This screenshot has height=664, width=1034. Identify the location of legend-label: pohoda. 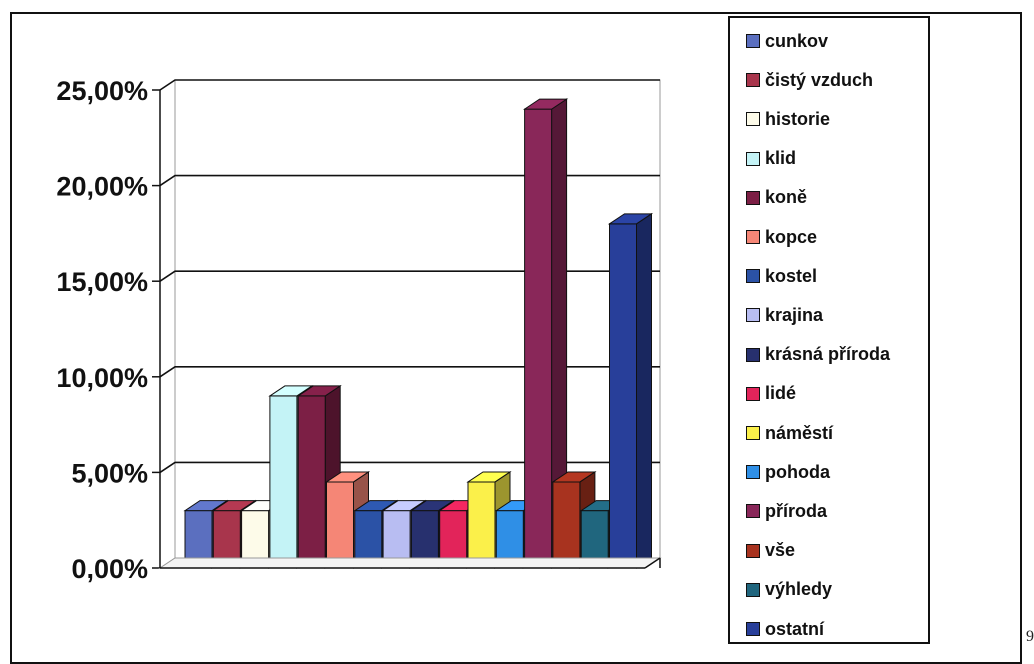
(797, 471).